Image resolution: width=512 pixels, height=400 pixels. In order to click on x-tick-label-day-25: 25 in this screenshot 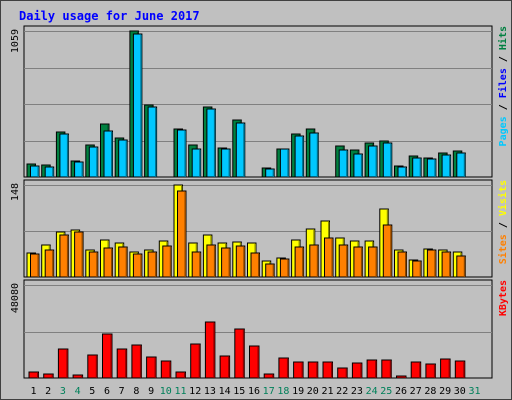, I will do `click(386, 391)`.